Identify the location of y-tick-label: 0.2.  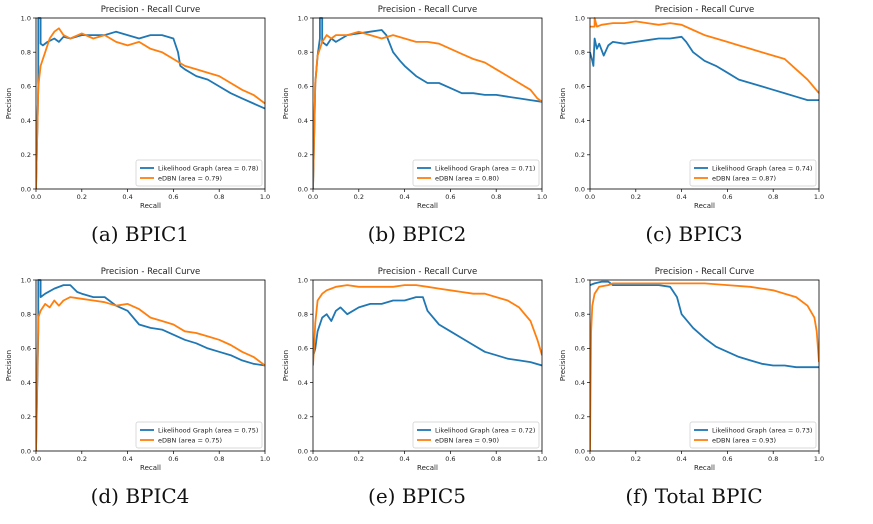
(303, 417).